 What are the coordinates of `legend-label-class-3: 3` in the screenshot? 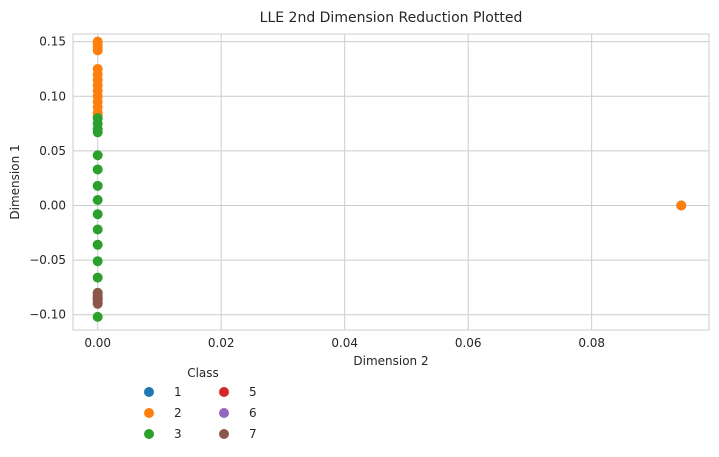 It's located at (178, 434).